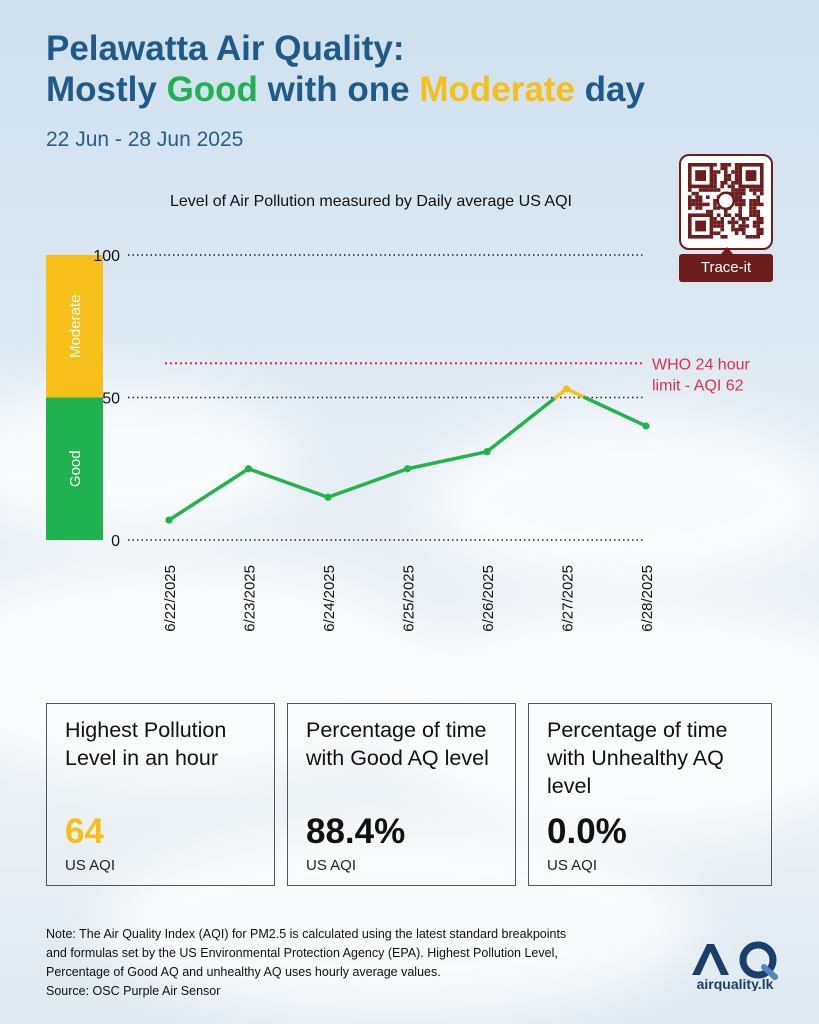  I want to click on airquality-logo: airquality.lk, so click(735, 968).